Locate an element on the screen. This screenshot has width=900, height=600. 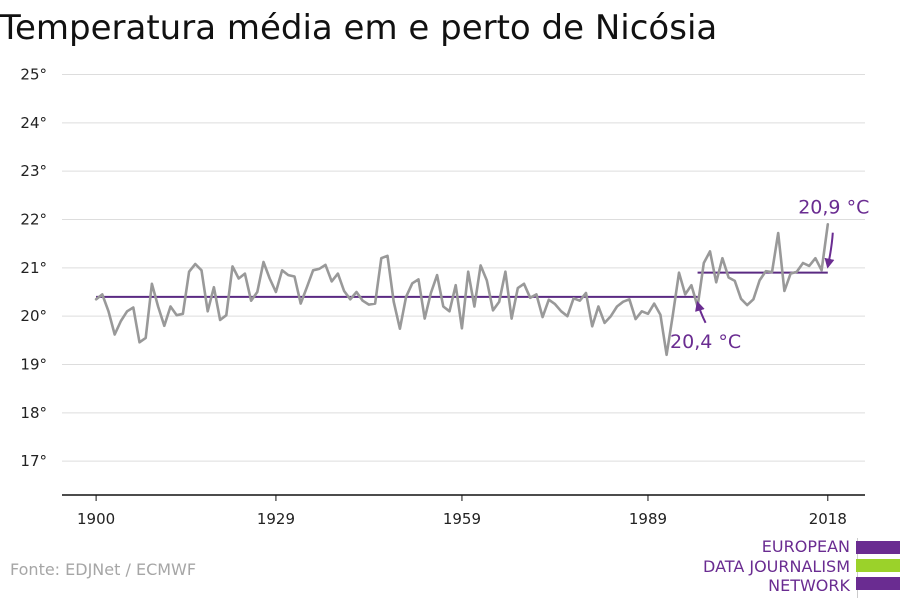
y-tick-label: 25° is located at coordinates (33, 75).